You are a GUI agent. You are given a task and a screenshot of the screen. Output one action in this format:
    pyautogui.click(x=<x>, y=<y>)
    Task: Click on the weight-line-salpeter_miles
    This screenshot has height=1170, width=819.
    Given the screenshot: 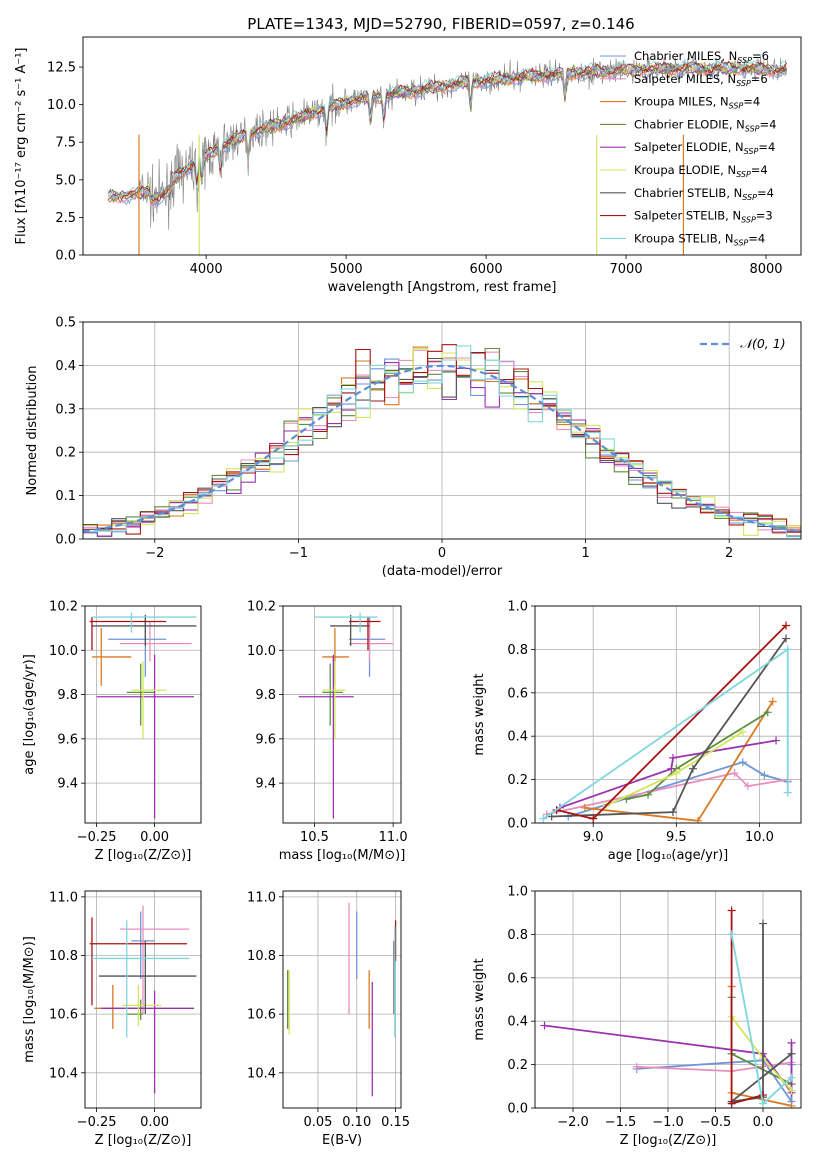 What is the action you would take?
    pyautogui.click(x=667, y=794)
    